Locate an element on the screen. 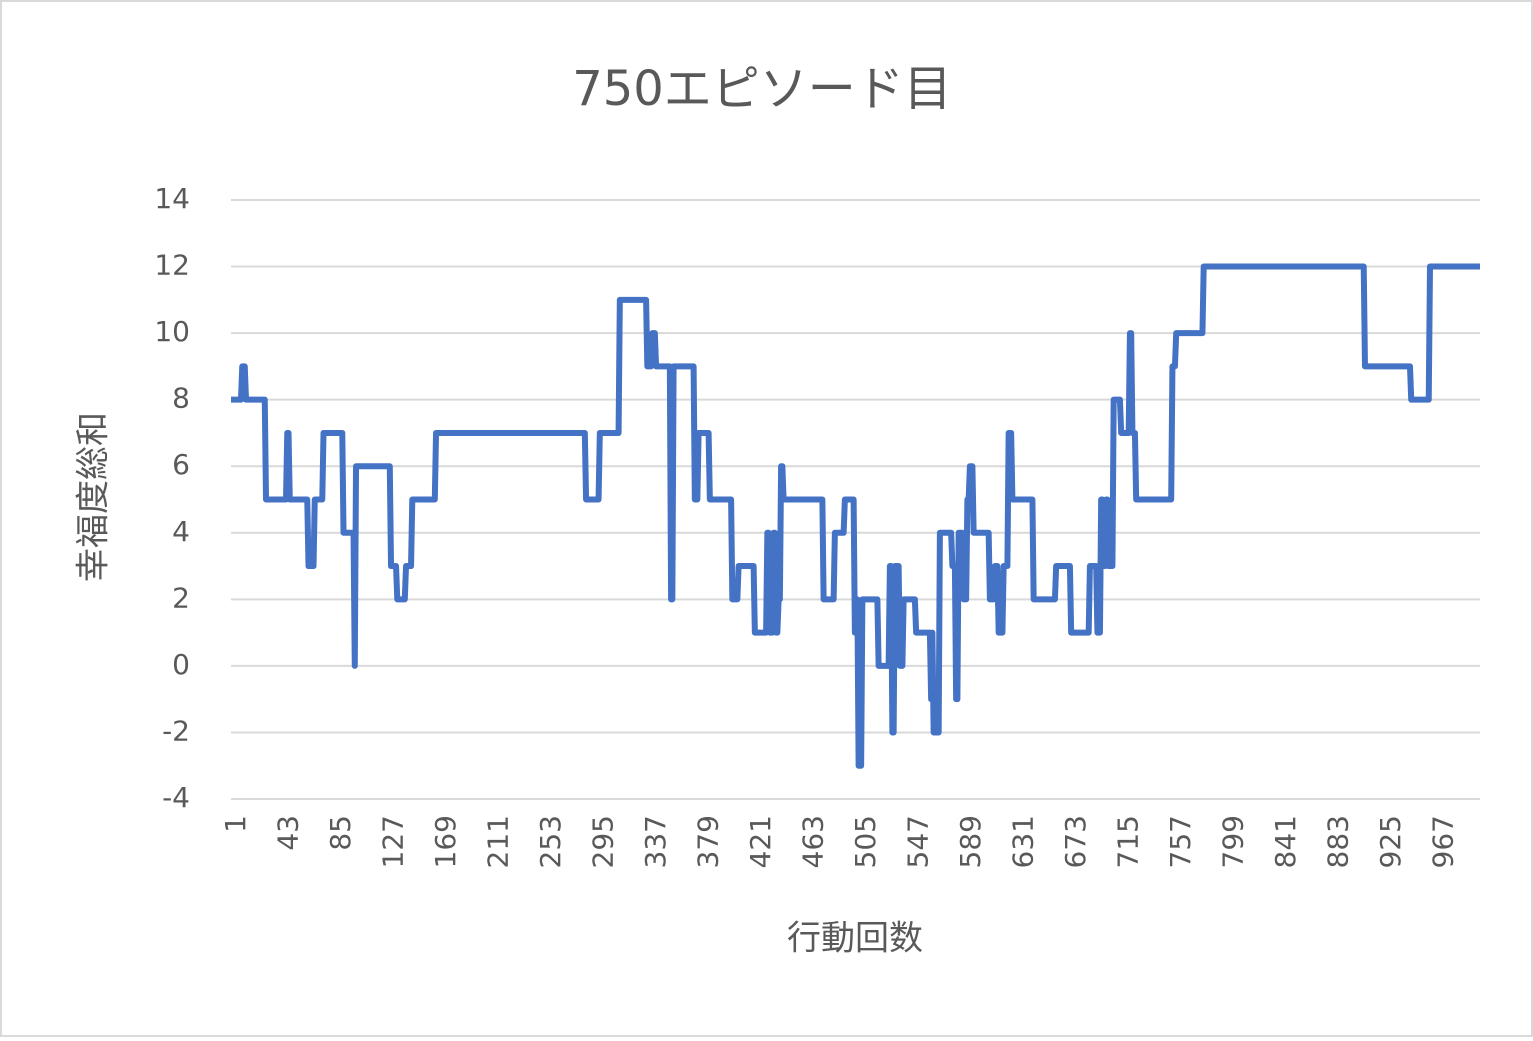  x-tick-label: 547 is located at coordinates (918, 841).